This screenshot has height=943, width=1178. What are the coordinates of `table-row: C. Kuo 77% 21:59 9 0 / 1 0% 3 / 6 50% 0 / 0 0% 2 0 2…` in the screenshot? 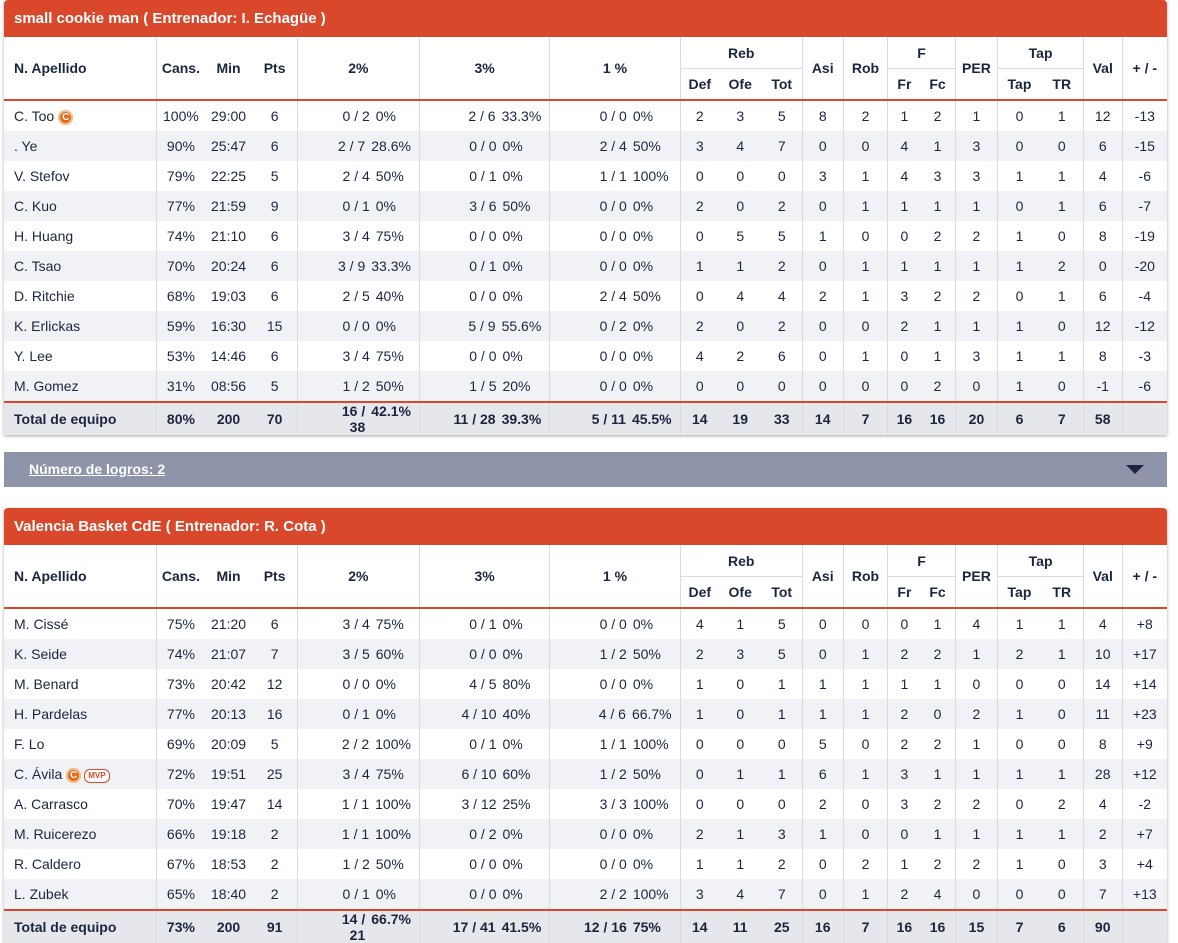 It's located at (585, 206).